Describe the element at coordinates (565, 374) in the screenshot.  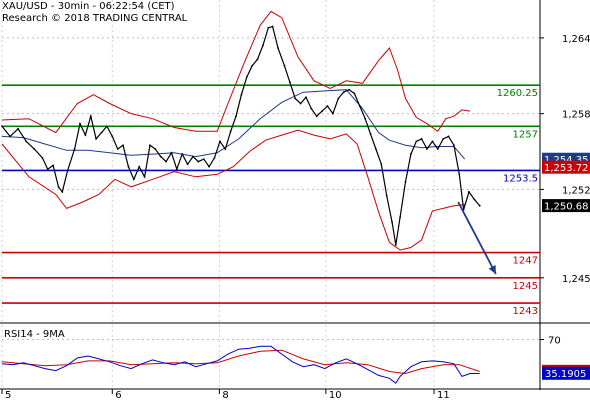
I see `rsi-value-marker-label: 35.1905` at that location.